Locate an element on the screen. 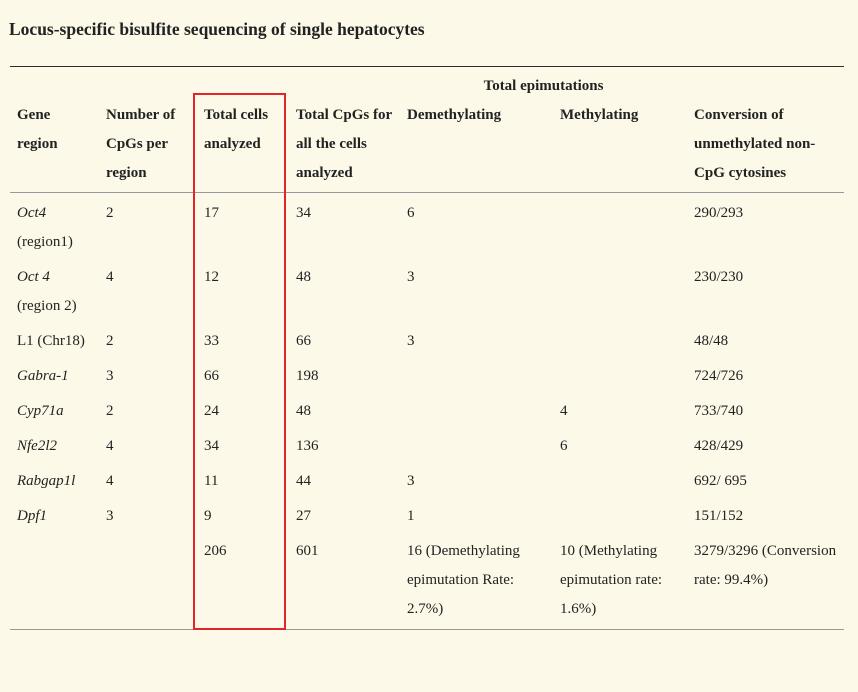  total-cells-header: Total cells analyzed is located at coordinates (243, 147).